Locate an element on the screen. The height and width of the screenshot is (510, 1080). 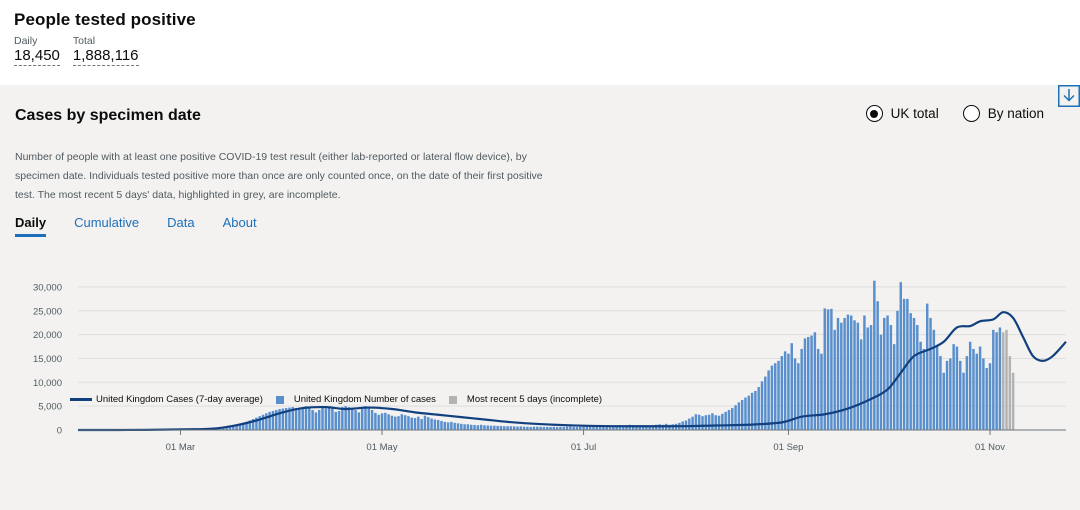
radio-unselected-icon is located at coordinates (971, 113).